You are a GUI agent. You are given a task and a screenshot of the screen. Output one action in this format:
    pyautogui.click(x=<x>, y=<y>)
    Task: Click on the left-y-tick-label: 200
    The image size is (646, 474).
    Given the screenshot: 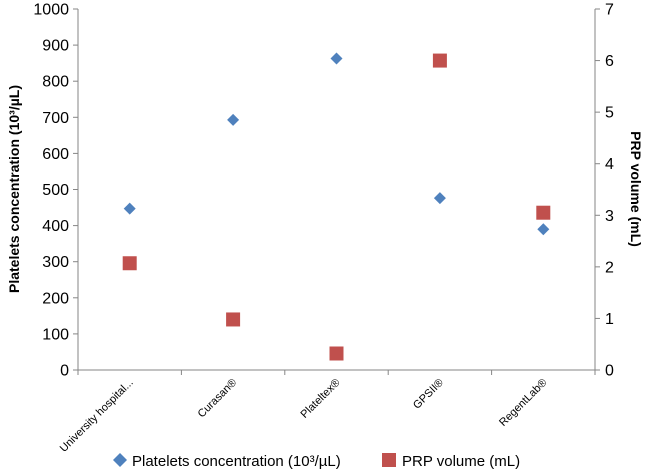 What is the action you would take?
    pyautogui.click(x=55, y=298)
    